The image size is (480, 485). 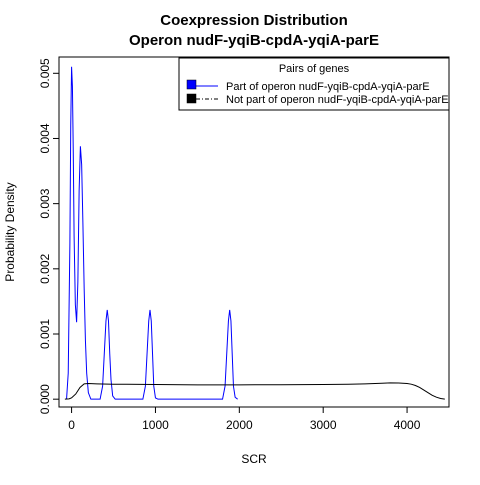 What do you see at coordinates (155, 425) in the screenshot?
I see `x-tick-label: 1000` at bounding box center [155, 425].